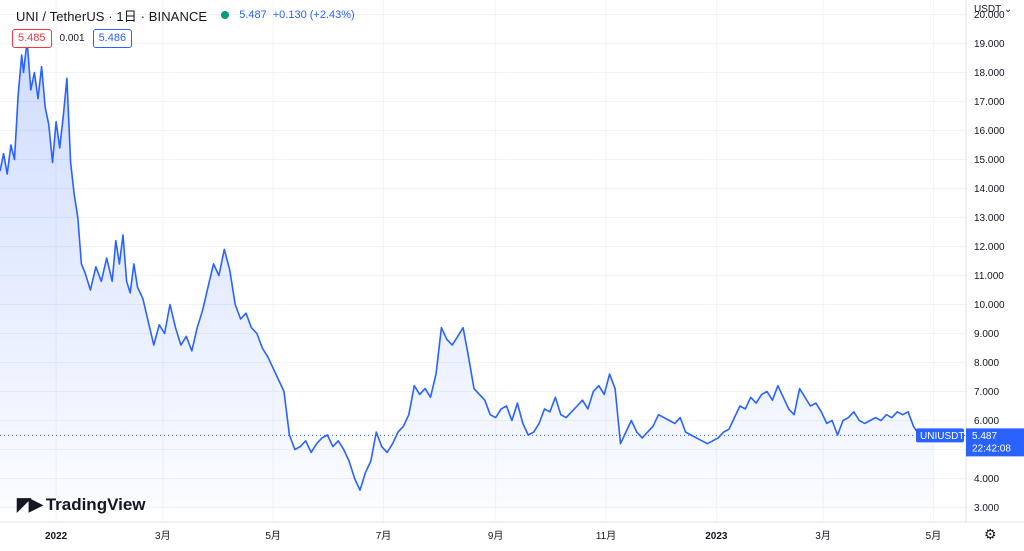  Describe the element at coordinates (989, 276) in the screenshot. I see `price-tick-label: 11.000` at that location.